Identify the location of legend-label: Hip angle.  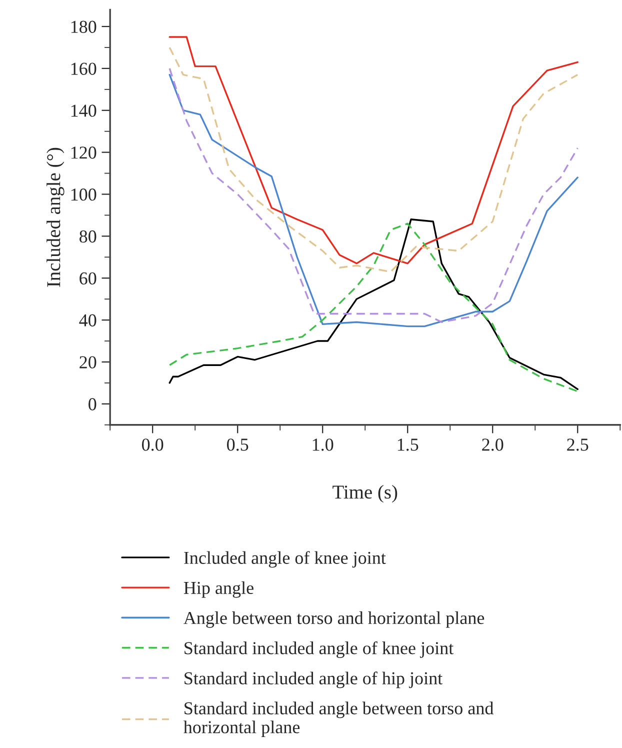
(219, 589).